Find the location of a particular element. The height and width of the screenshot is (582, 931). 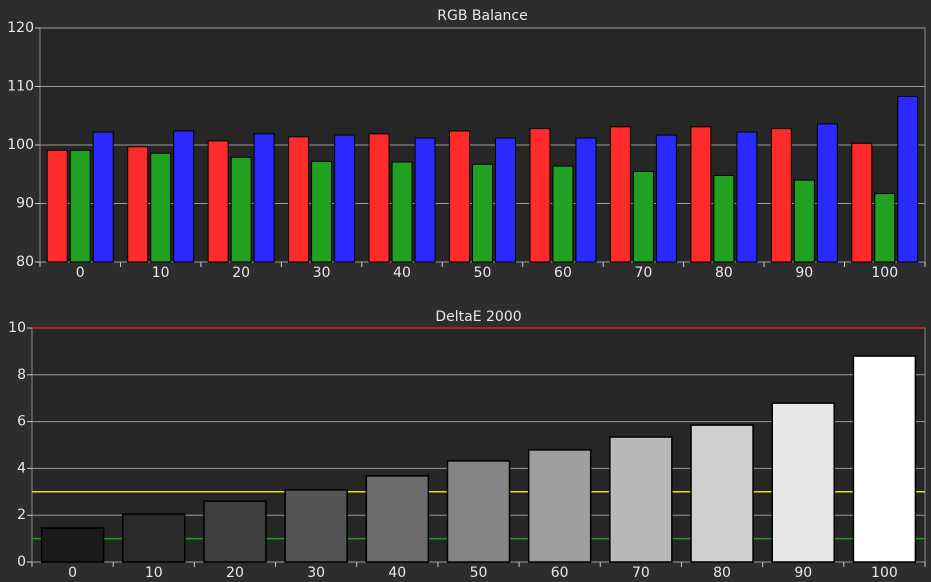

y-tick-label: 4 is located at coordinates (21, 468).